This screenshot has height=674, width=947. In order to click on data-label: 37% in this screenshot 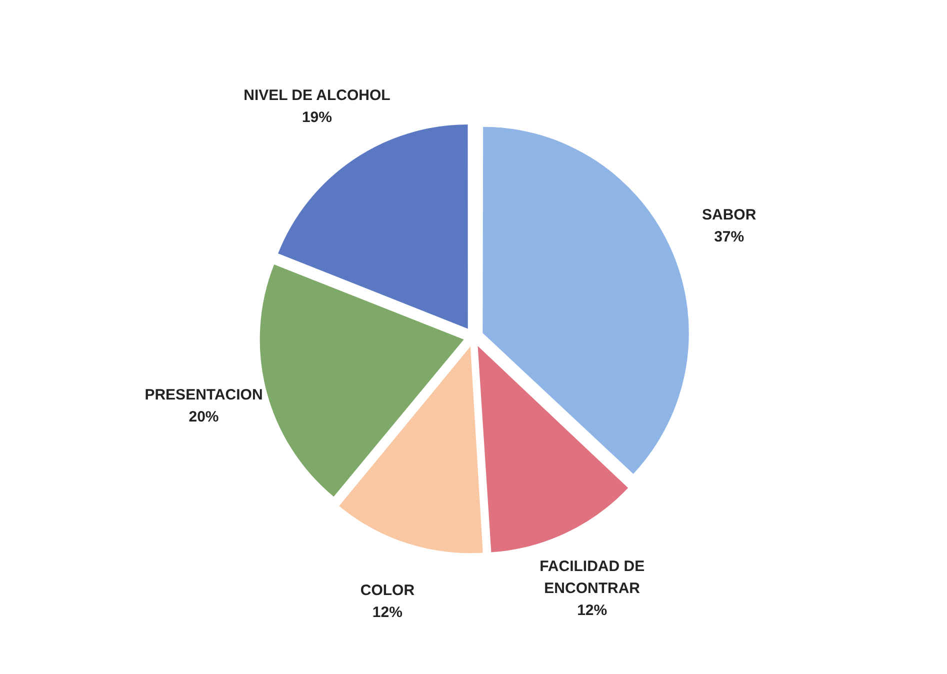, I will do `click(729, 237)`.